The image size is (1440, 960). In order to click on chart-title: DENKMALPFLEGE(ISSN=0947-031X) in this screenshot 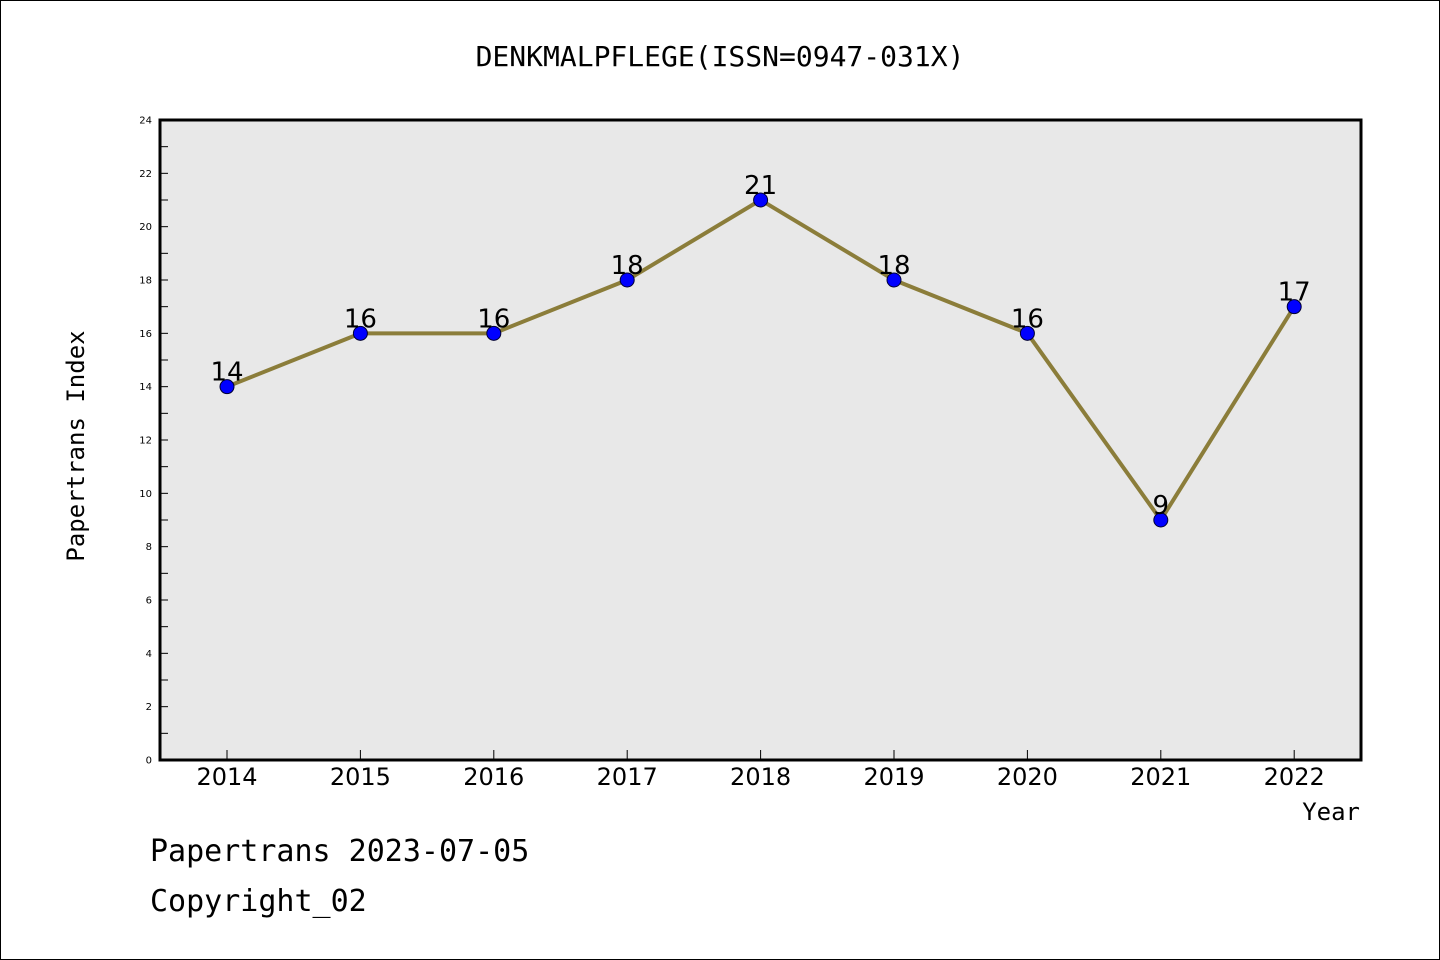, I will do `click(720, 56)`.